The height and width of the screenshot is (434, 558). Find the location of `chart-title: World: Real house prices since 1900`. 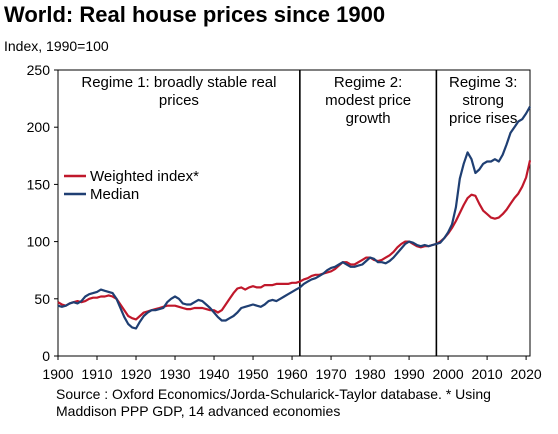

chart-title: World: Real house prices since 1900 is located at coordinates (195, 14).